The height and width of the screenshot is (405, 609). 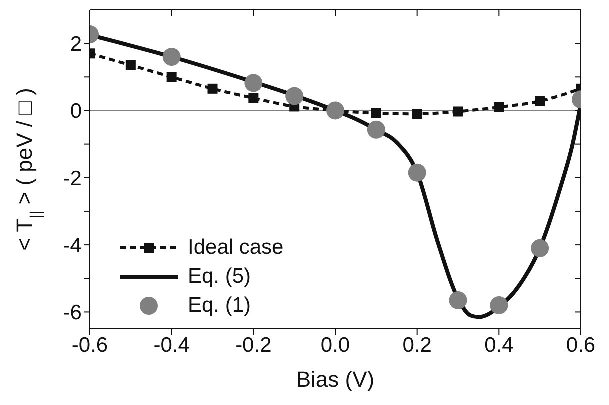 What do you see at coordinates (72, 178) in the screenshot?
I see `y-tick-label: -2` at bounding box center [72, 178].